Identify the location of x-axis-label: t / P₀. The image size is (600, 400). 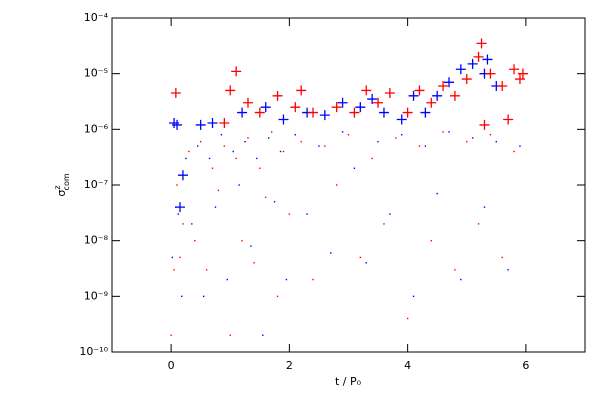
(348, 381).